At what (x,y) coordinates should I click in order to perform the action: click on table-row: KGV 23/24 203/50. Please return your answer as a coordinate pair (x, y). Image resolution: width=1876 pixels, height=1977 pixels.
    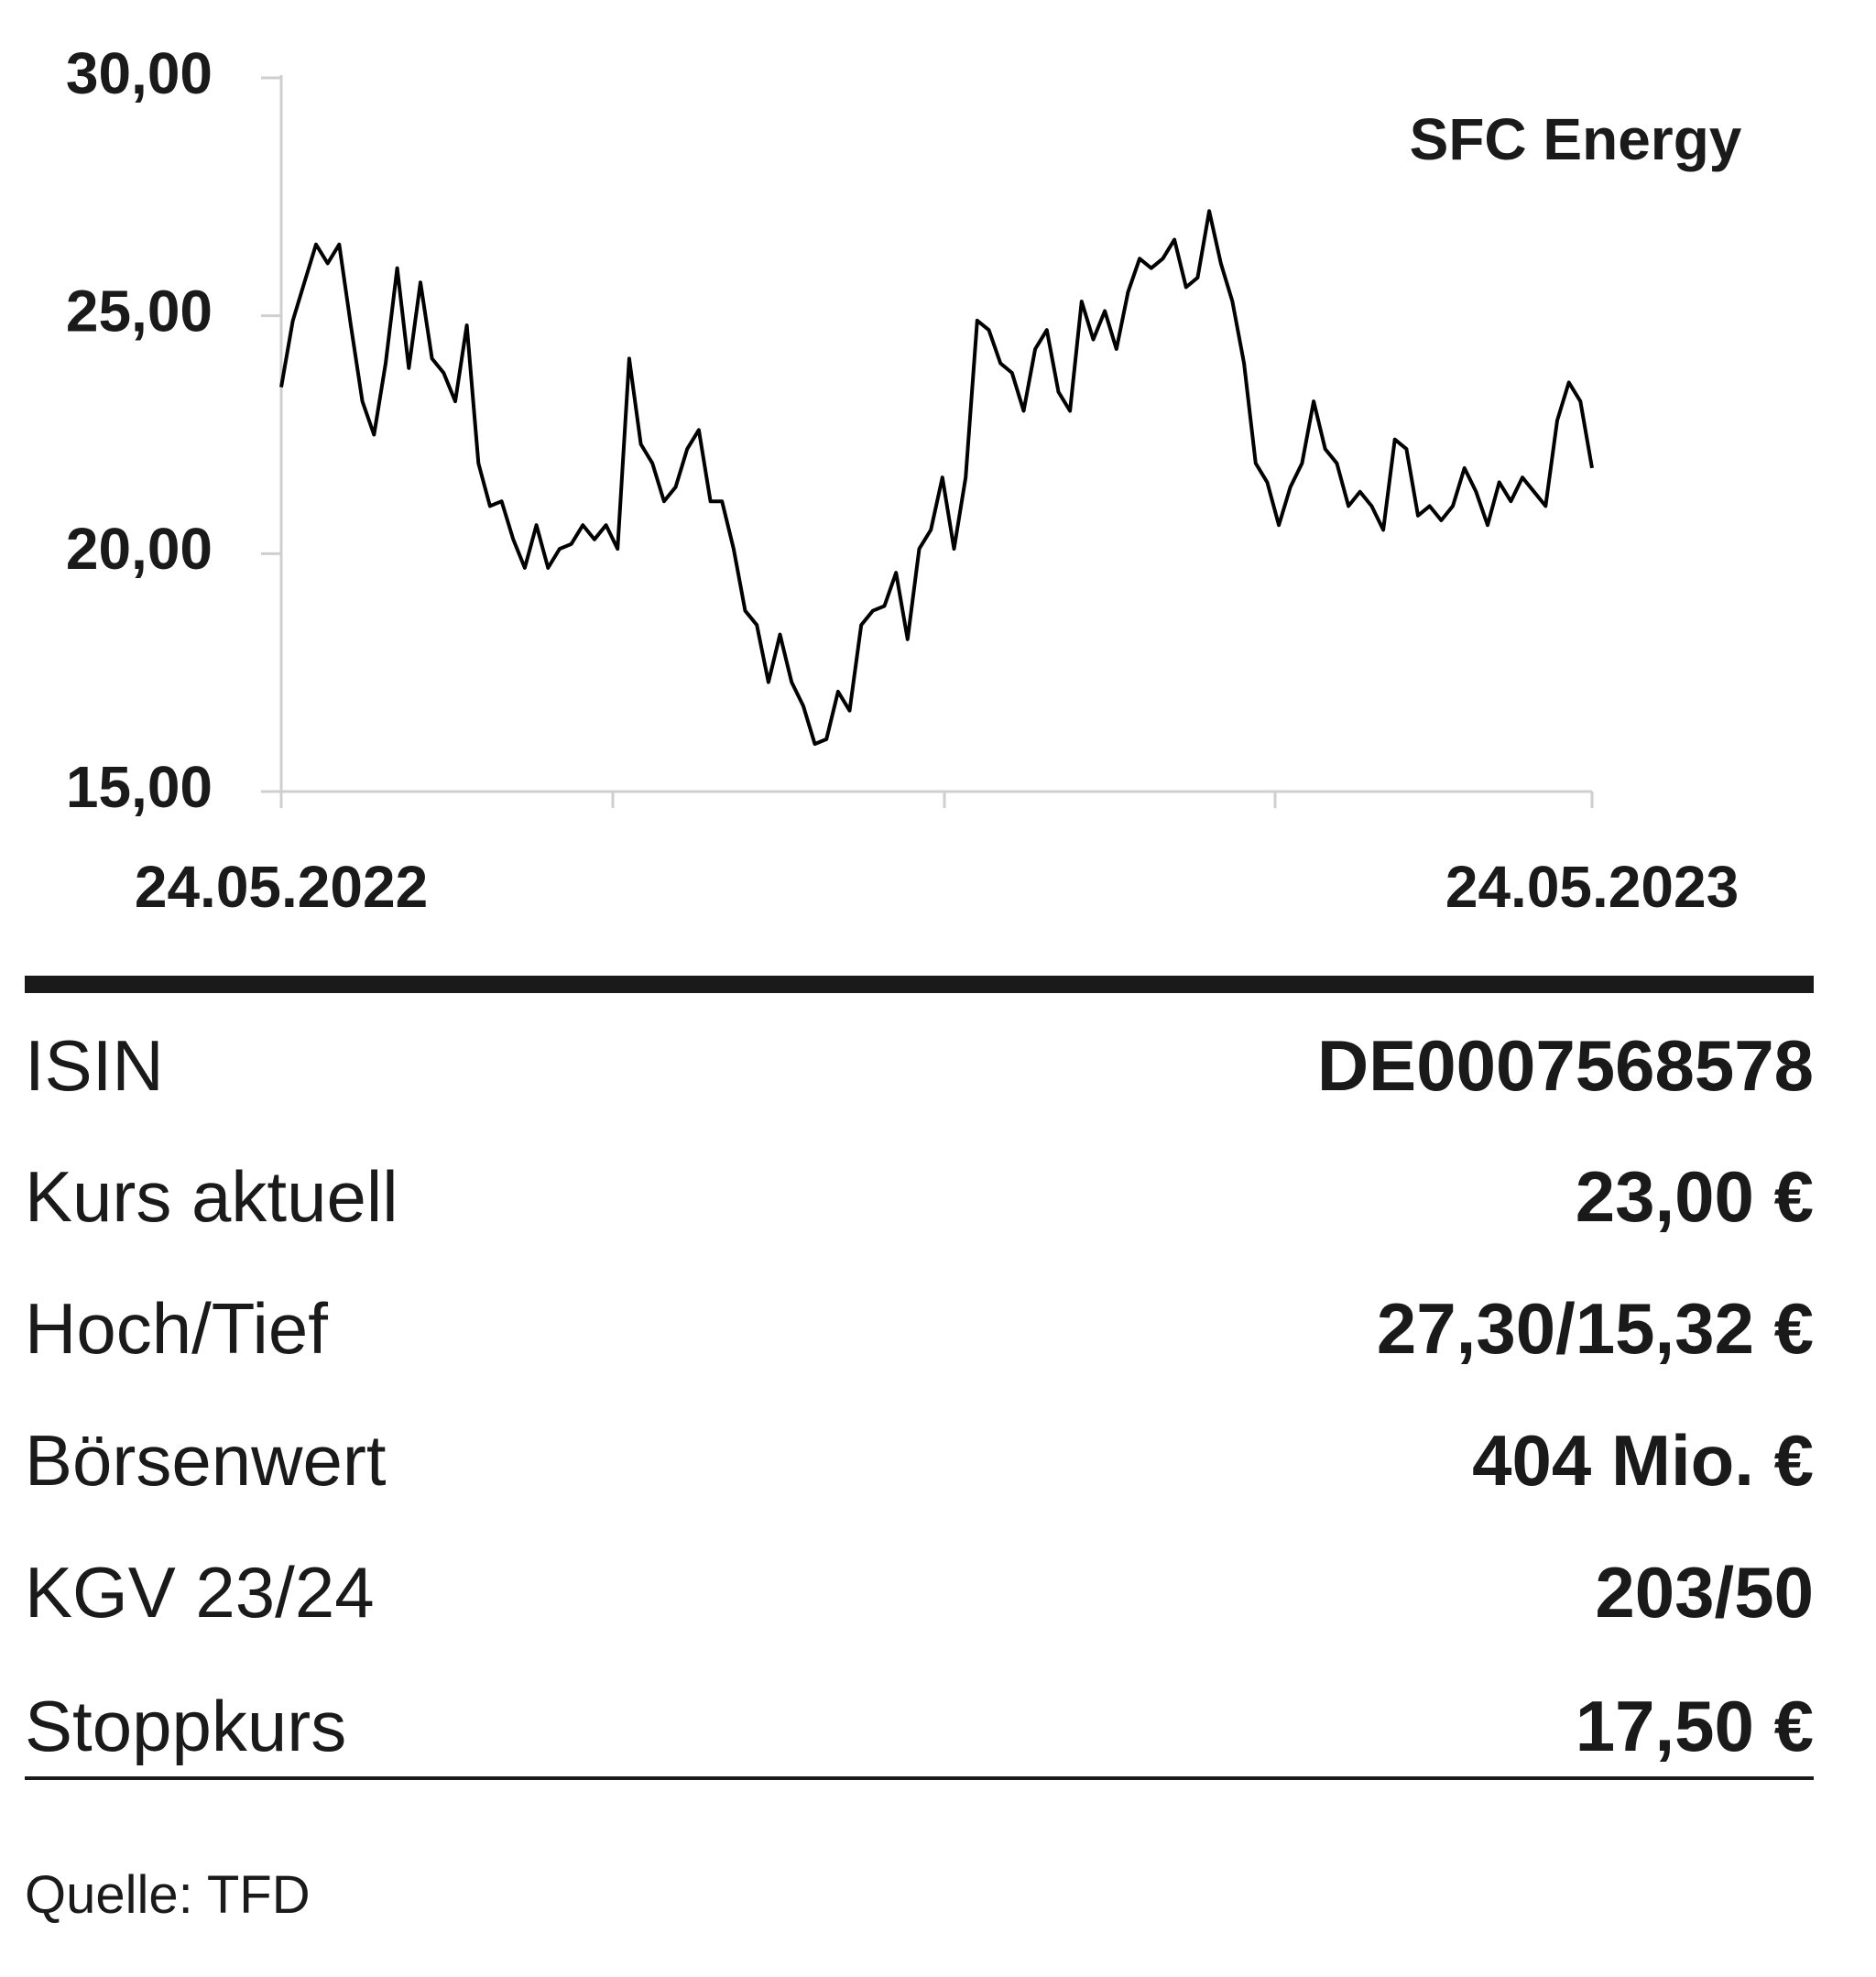
    Looking at the image, I should click on (919, 1592).